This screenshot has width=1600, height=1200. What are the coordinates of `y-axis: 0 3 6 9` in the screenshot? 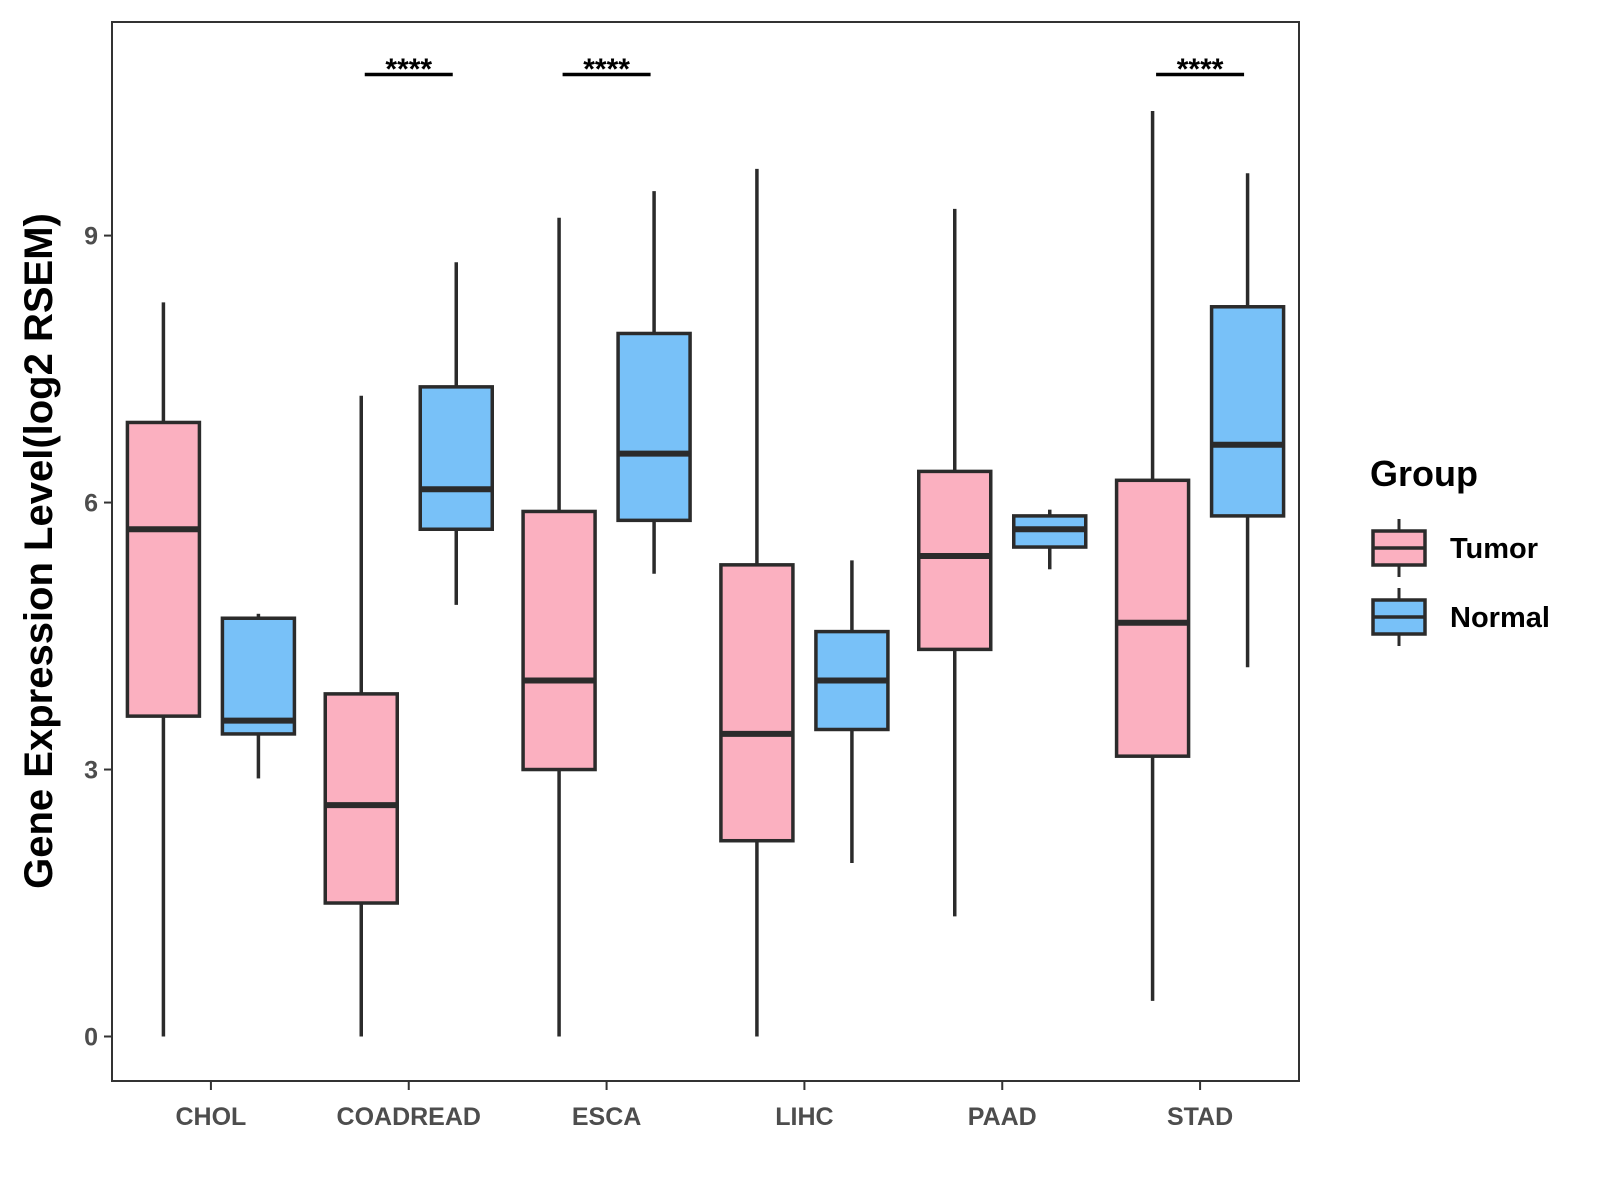 It's located at (98, 637).